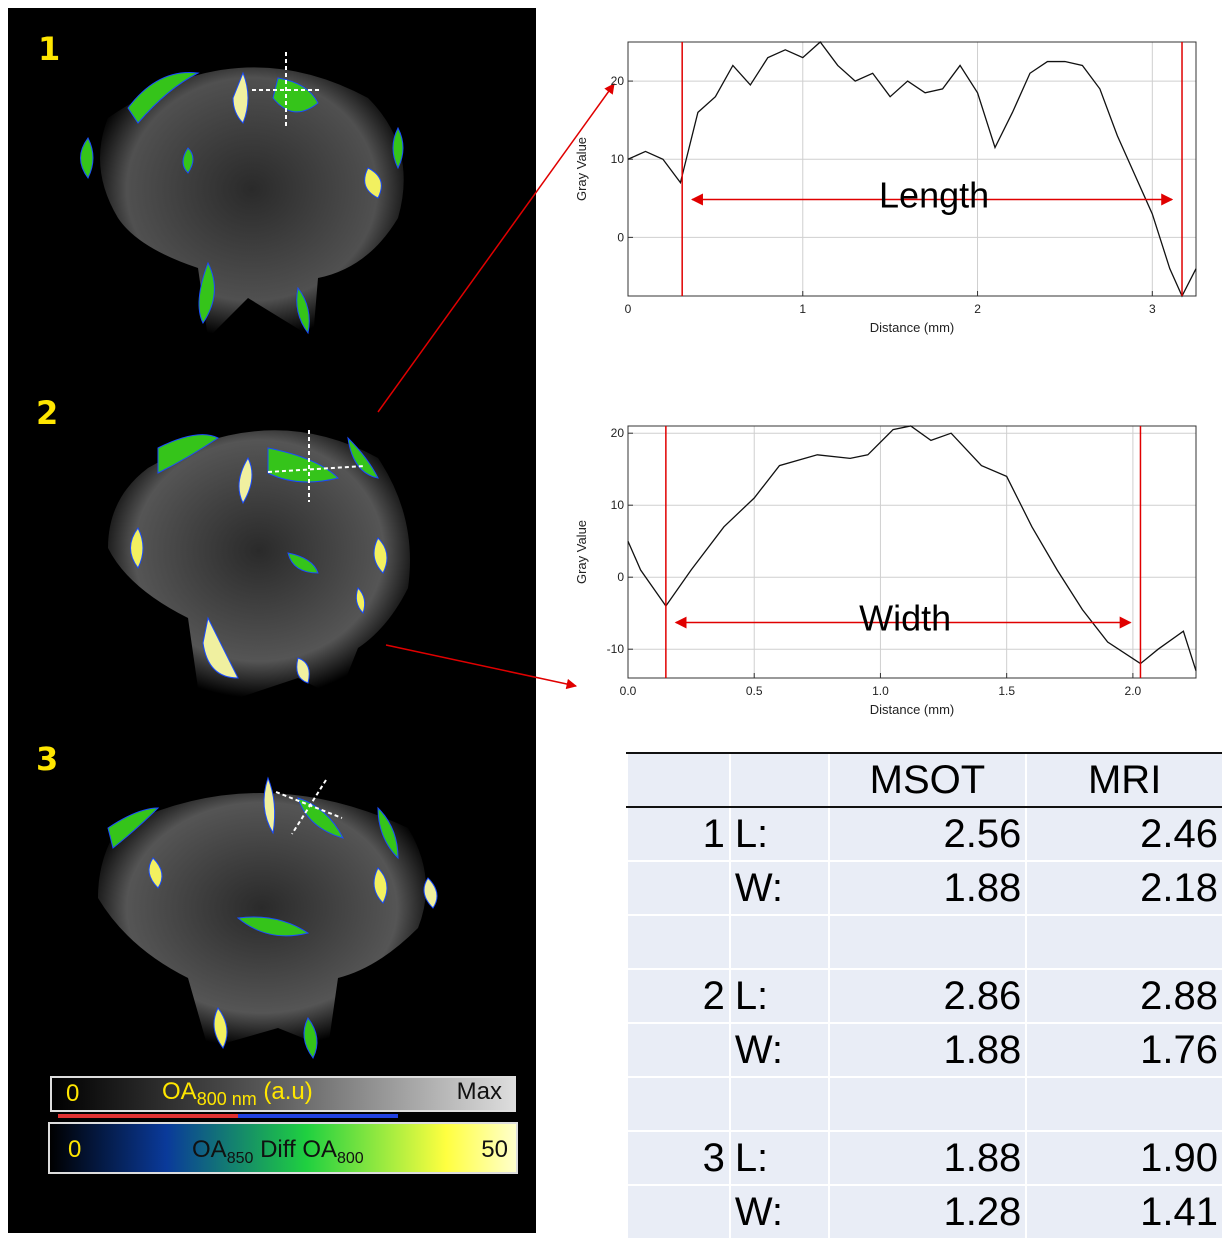  Describe the element at coordinates (880, 691) in the screenshot. I see `chart-2-xtick-label-2: 1.0` at that location.